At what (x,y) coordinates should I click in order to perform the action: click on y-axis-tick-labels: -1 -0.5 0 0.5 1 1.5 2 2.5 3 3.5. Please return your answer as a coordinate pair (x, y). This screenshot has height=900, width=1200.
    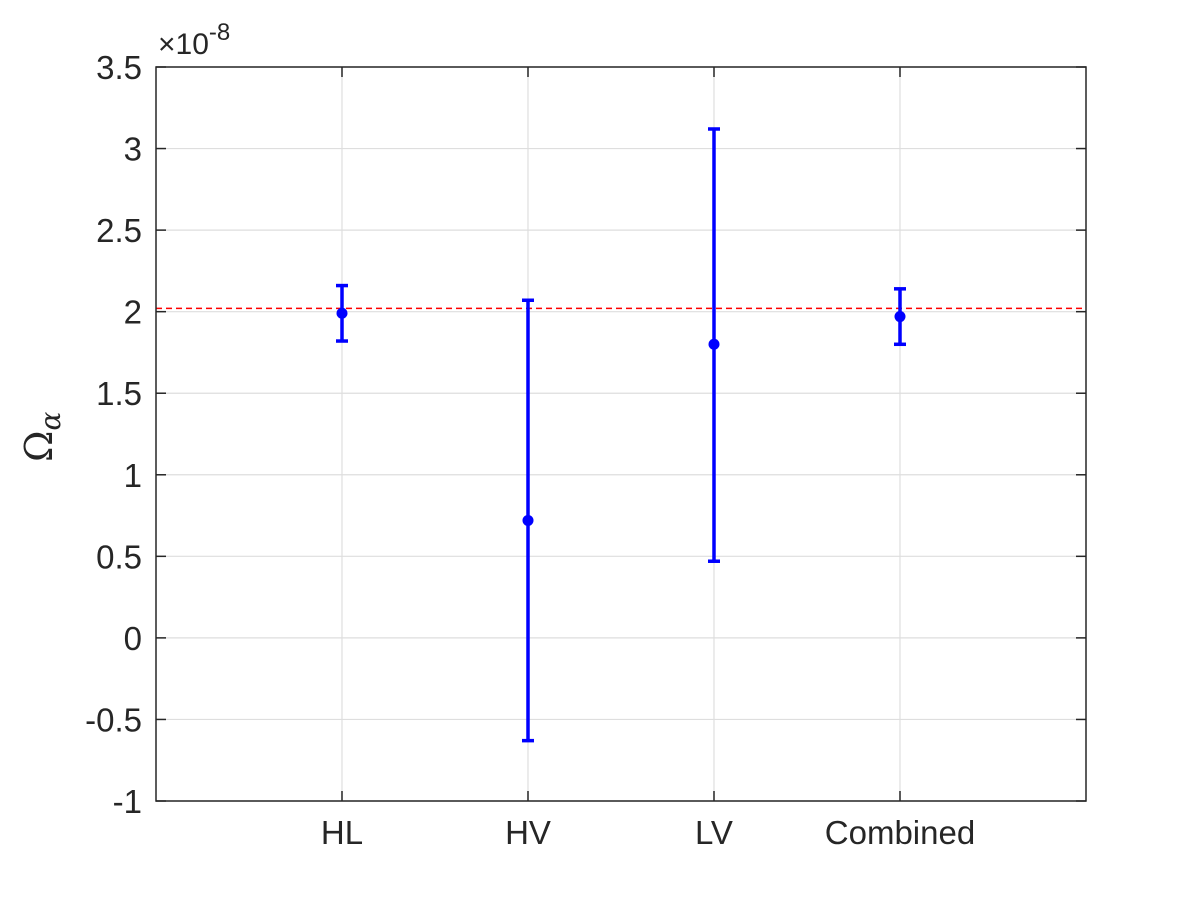
    Looking at the image, I should click on (113, 434).